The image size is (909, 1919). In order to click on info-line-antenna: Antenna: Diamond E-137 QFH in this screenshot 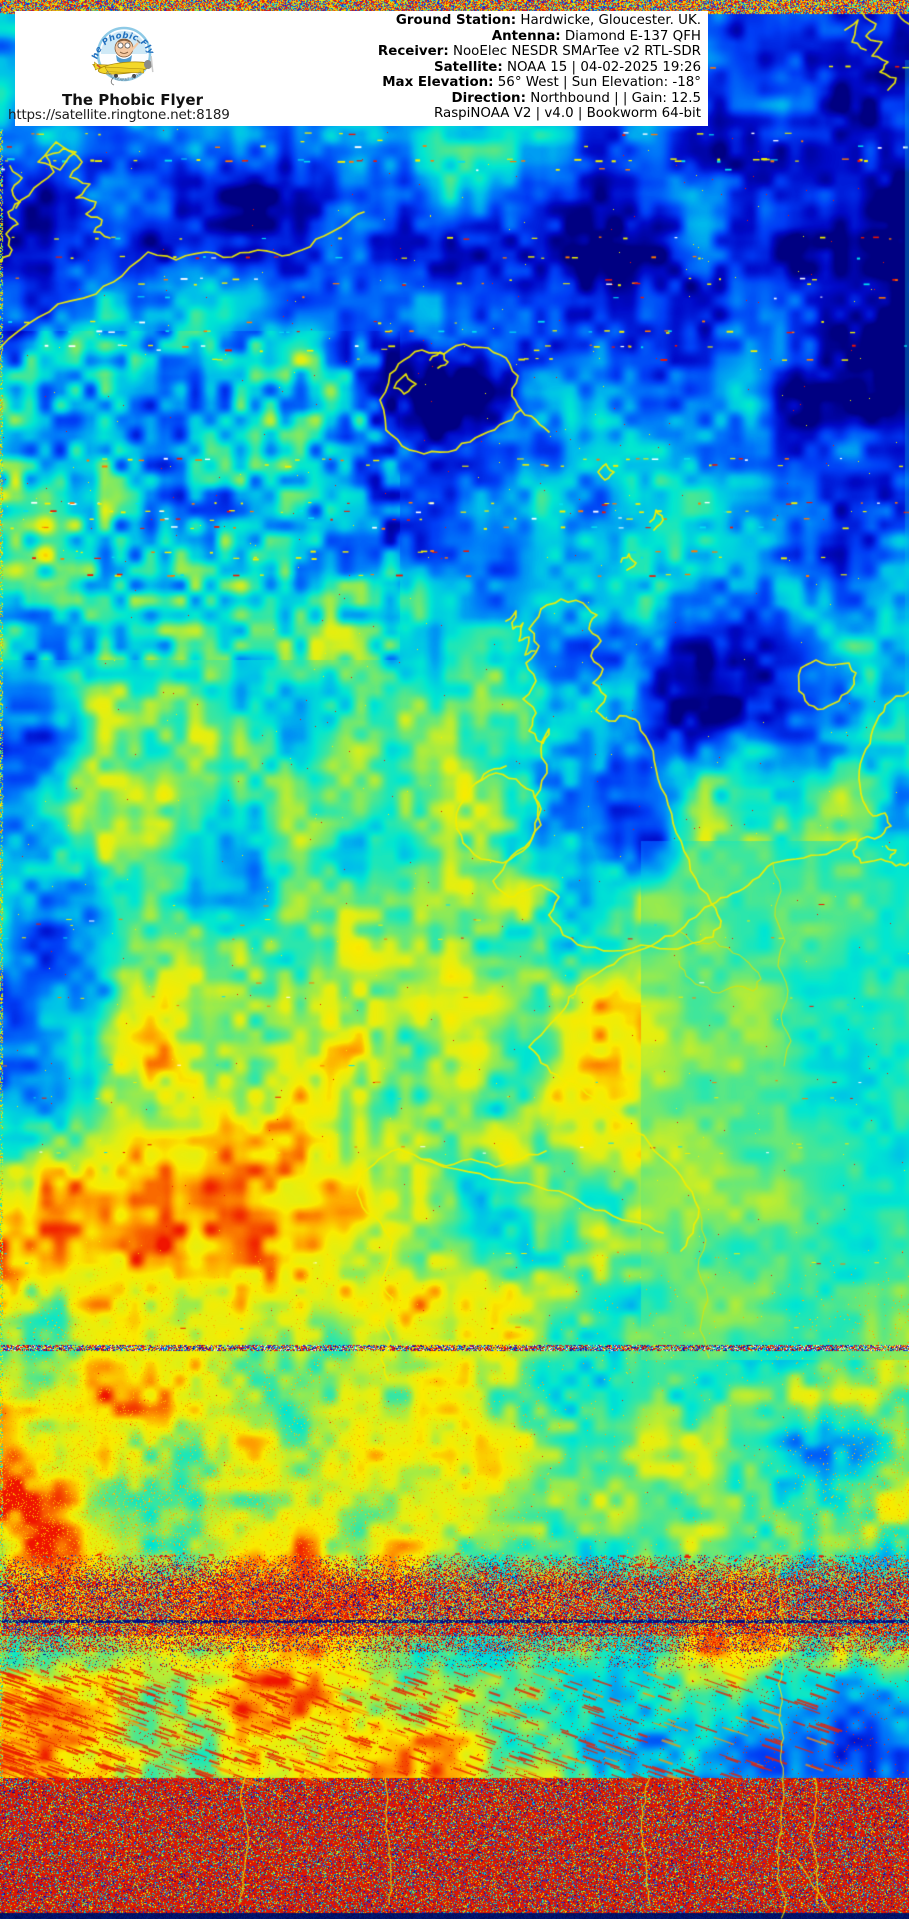, I will do `click(539, 37)`.